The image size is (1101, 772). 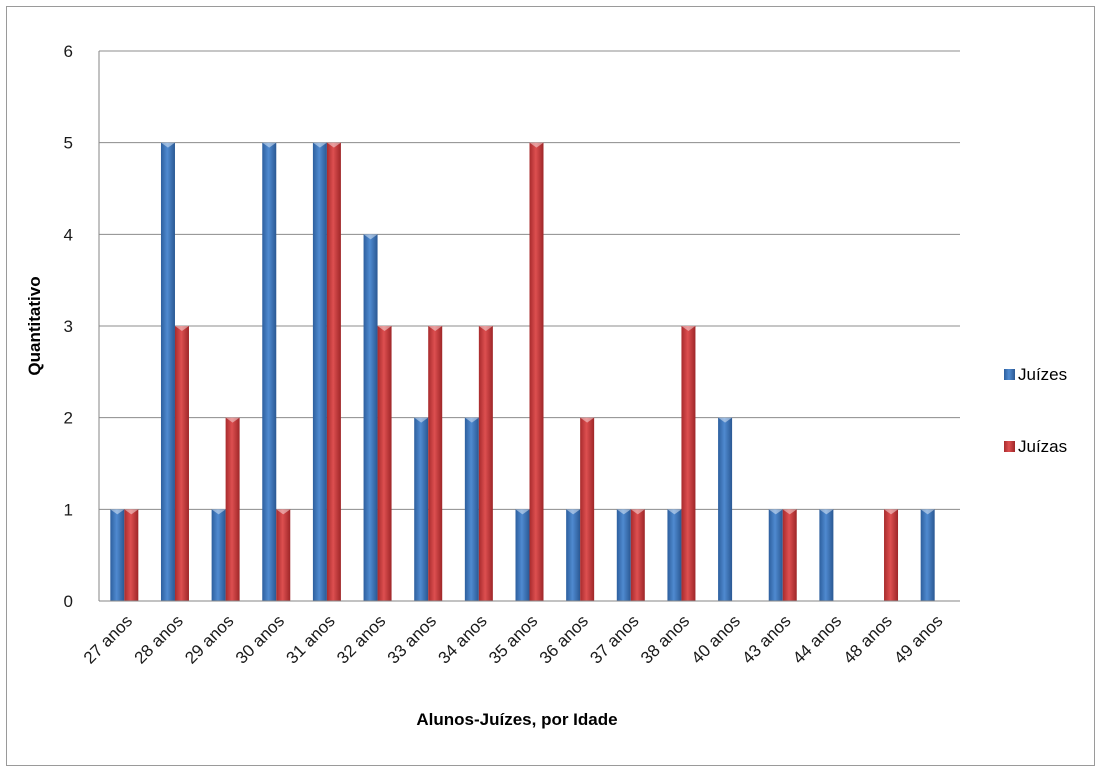 What do you see at coordinates (34, 325) in the screenshot?
I see `y-axis-title: Quantitativo` at bounding box center [34, 325].